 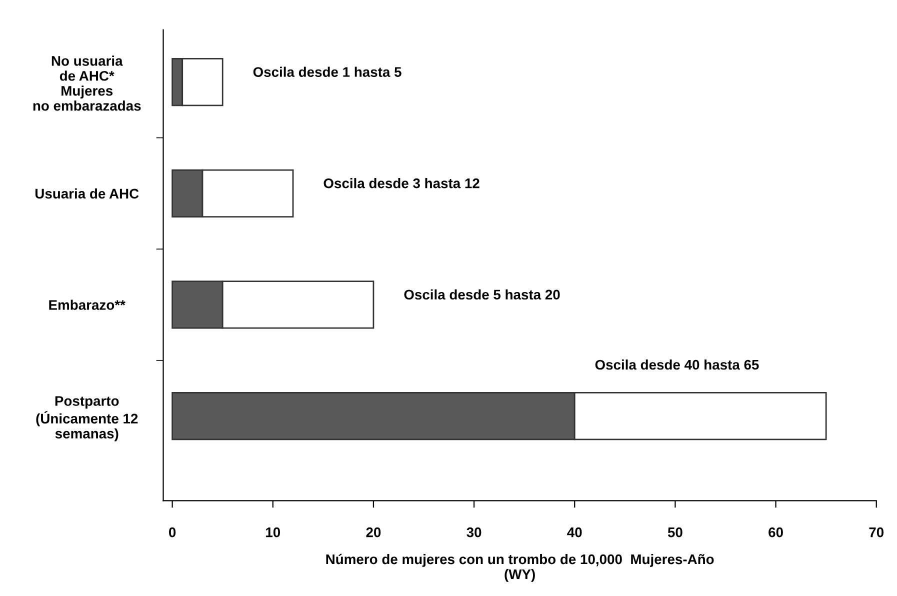 I want to click on x-tick-label: 60, so click(x=775, y=532).